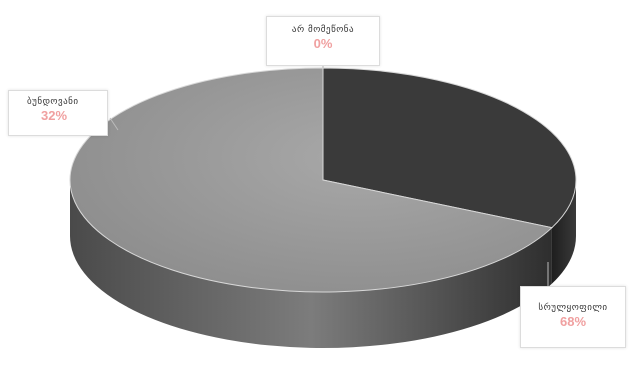 The height and width of the screenshot is (372, 634). I want to click on data-label-category: არ მომეწონა, so click(323, 30).